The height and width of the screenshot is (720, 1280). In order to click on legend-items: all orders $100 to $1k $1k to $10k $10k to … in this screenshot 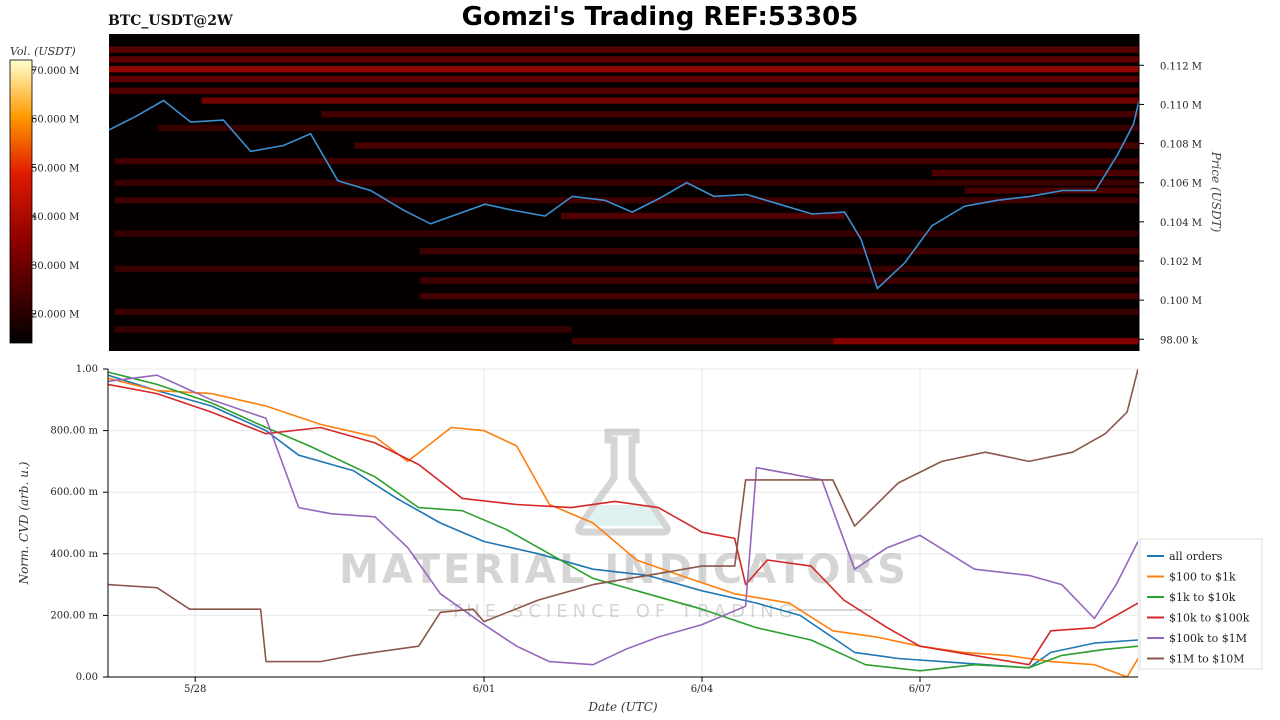, I will do `click(1198, 608)`.